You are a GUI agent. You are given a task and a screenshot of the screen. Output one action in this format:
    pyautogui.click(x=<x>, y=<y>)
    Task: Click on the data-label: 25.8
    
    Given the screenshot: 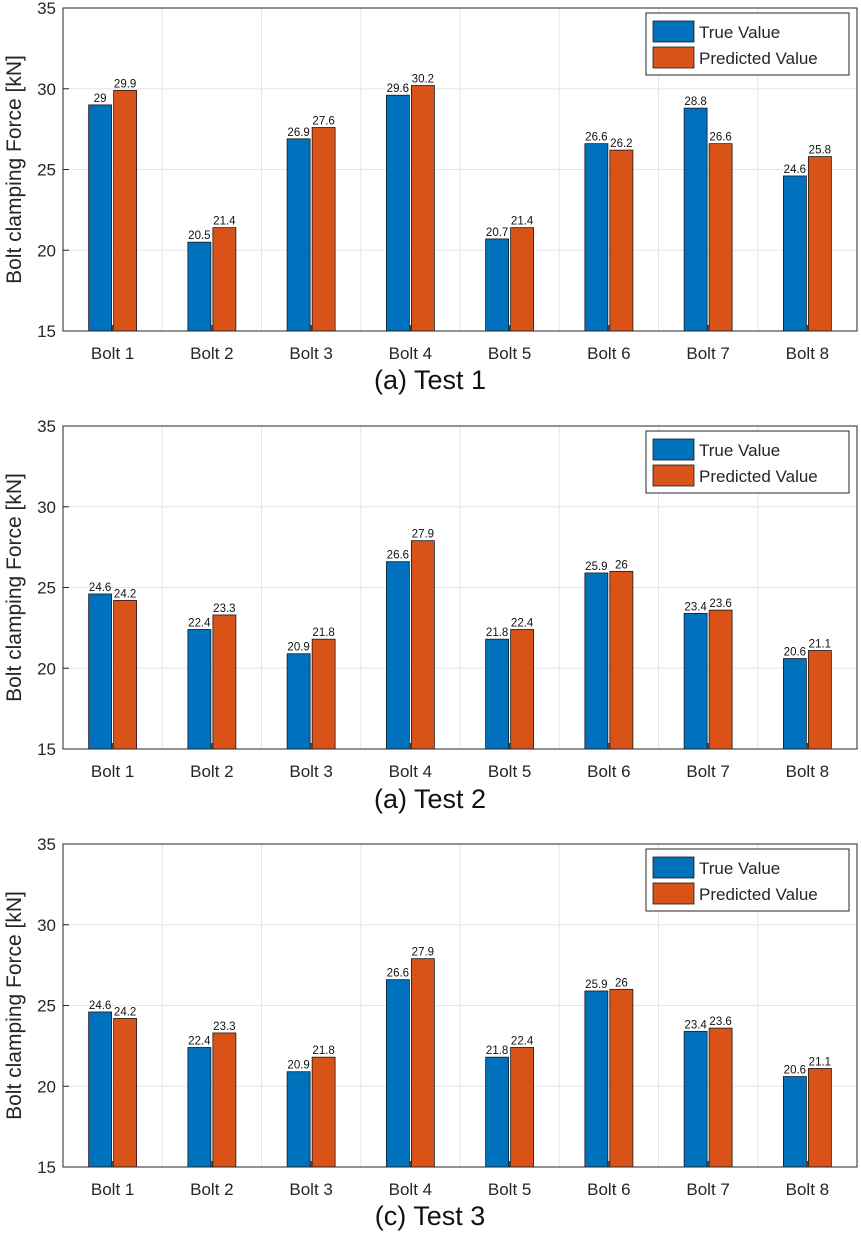 What is the action you would take?
    pyautogui.click(x=820, y=151)
    